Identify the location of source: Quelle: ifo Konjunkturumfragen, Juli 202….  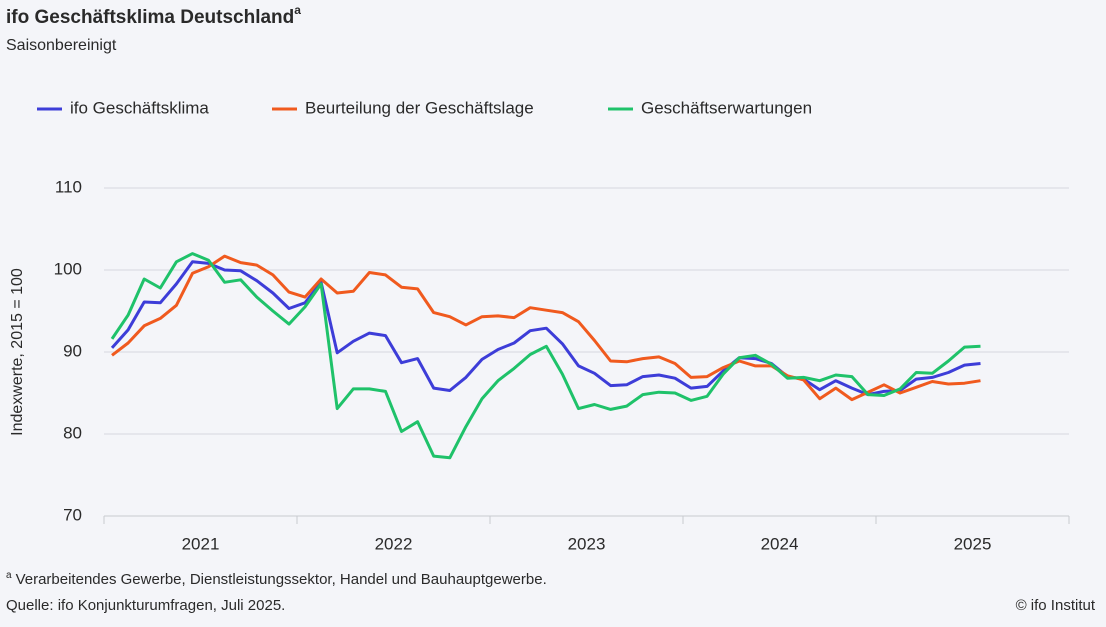
(145, 605).